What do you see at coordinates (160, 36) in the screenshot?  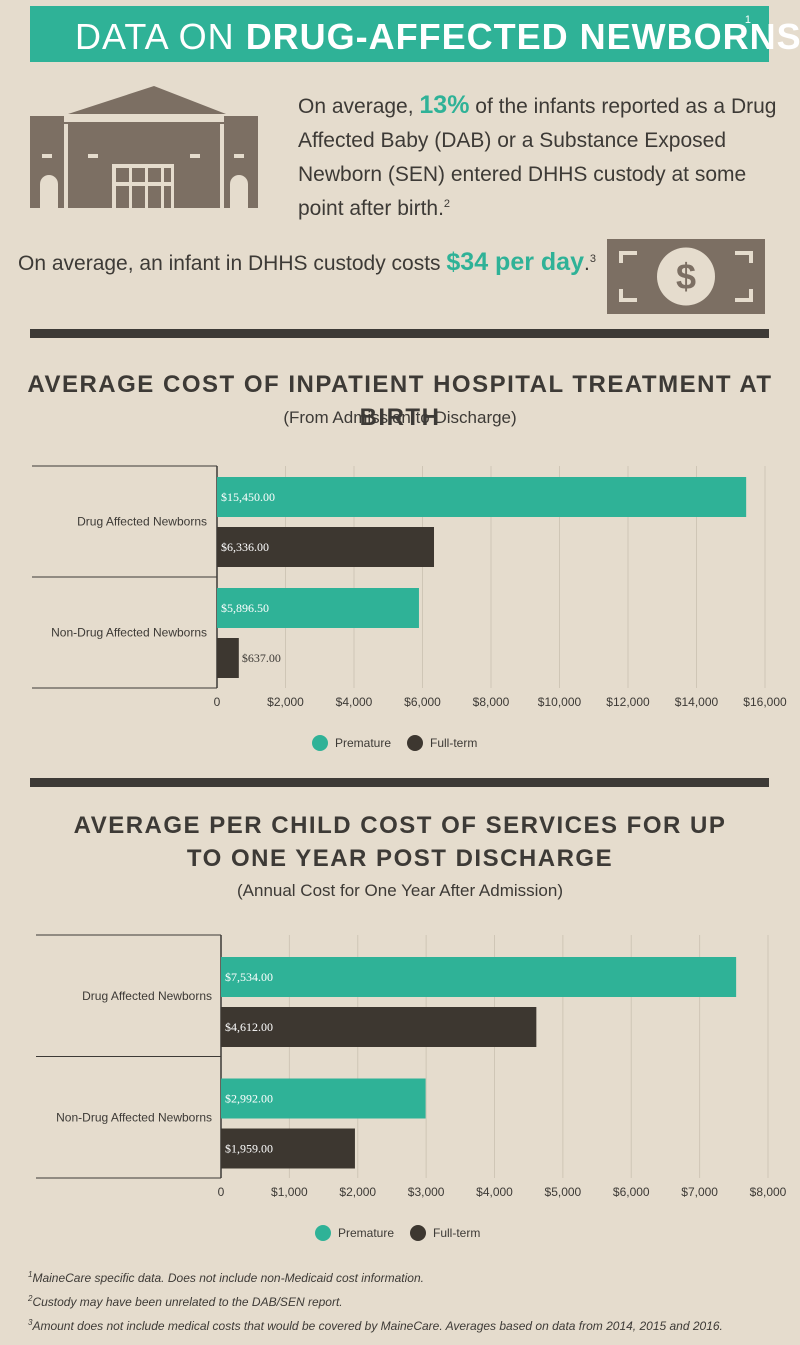 I see `title-light: DATA ON` at bounding box center [160, 36].